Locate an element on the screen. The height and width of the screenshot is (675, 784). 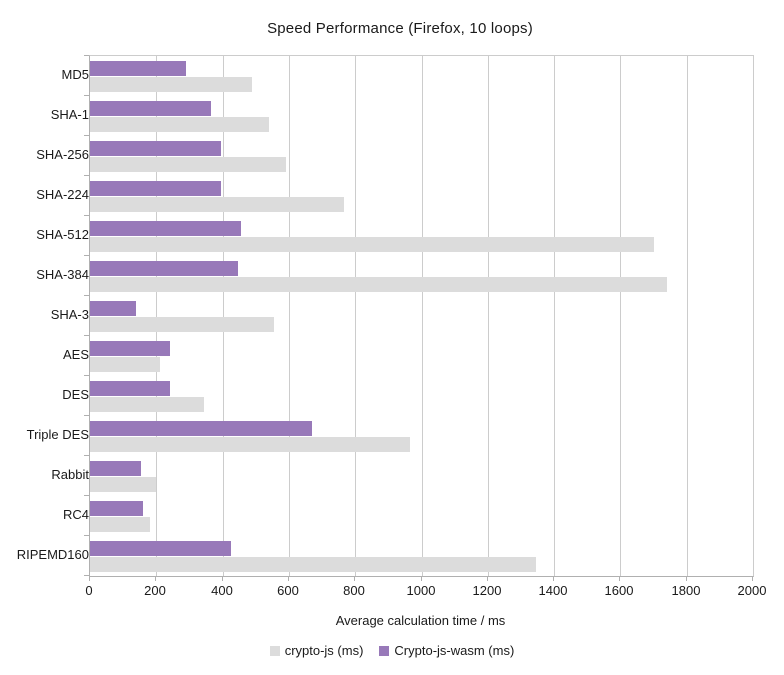
y-axis-label: AES is located at coordinates (75, 354).